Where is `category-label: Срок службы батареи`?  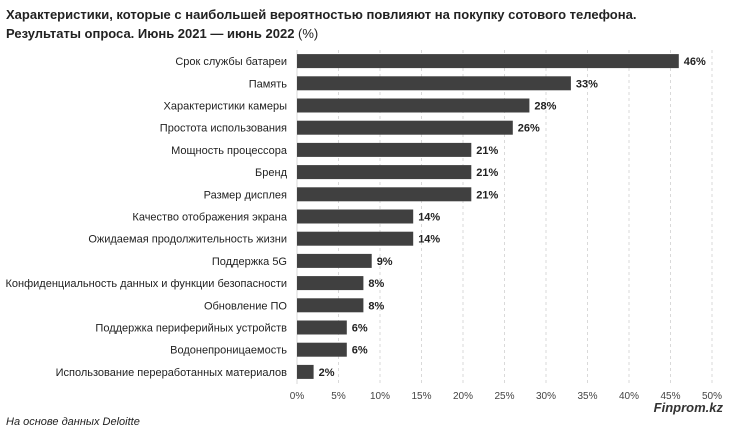 category-label: Срок службы батареи is located at coordinates (231, 62).